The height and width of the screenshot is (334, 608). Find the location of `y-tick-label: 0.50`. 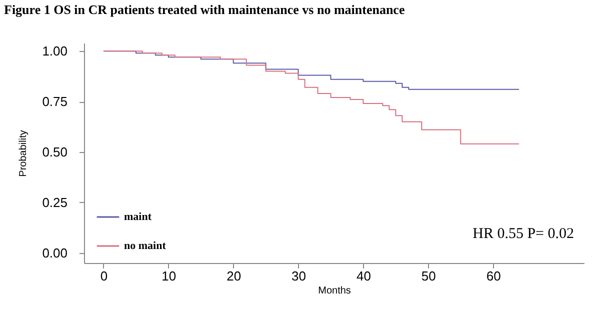

y-tick-label: 0.50 is located at coordinates (55, 152).